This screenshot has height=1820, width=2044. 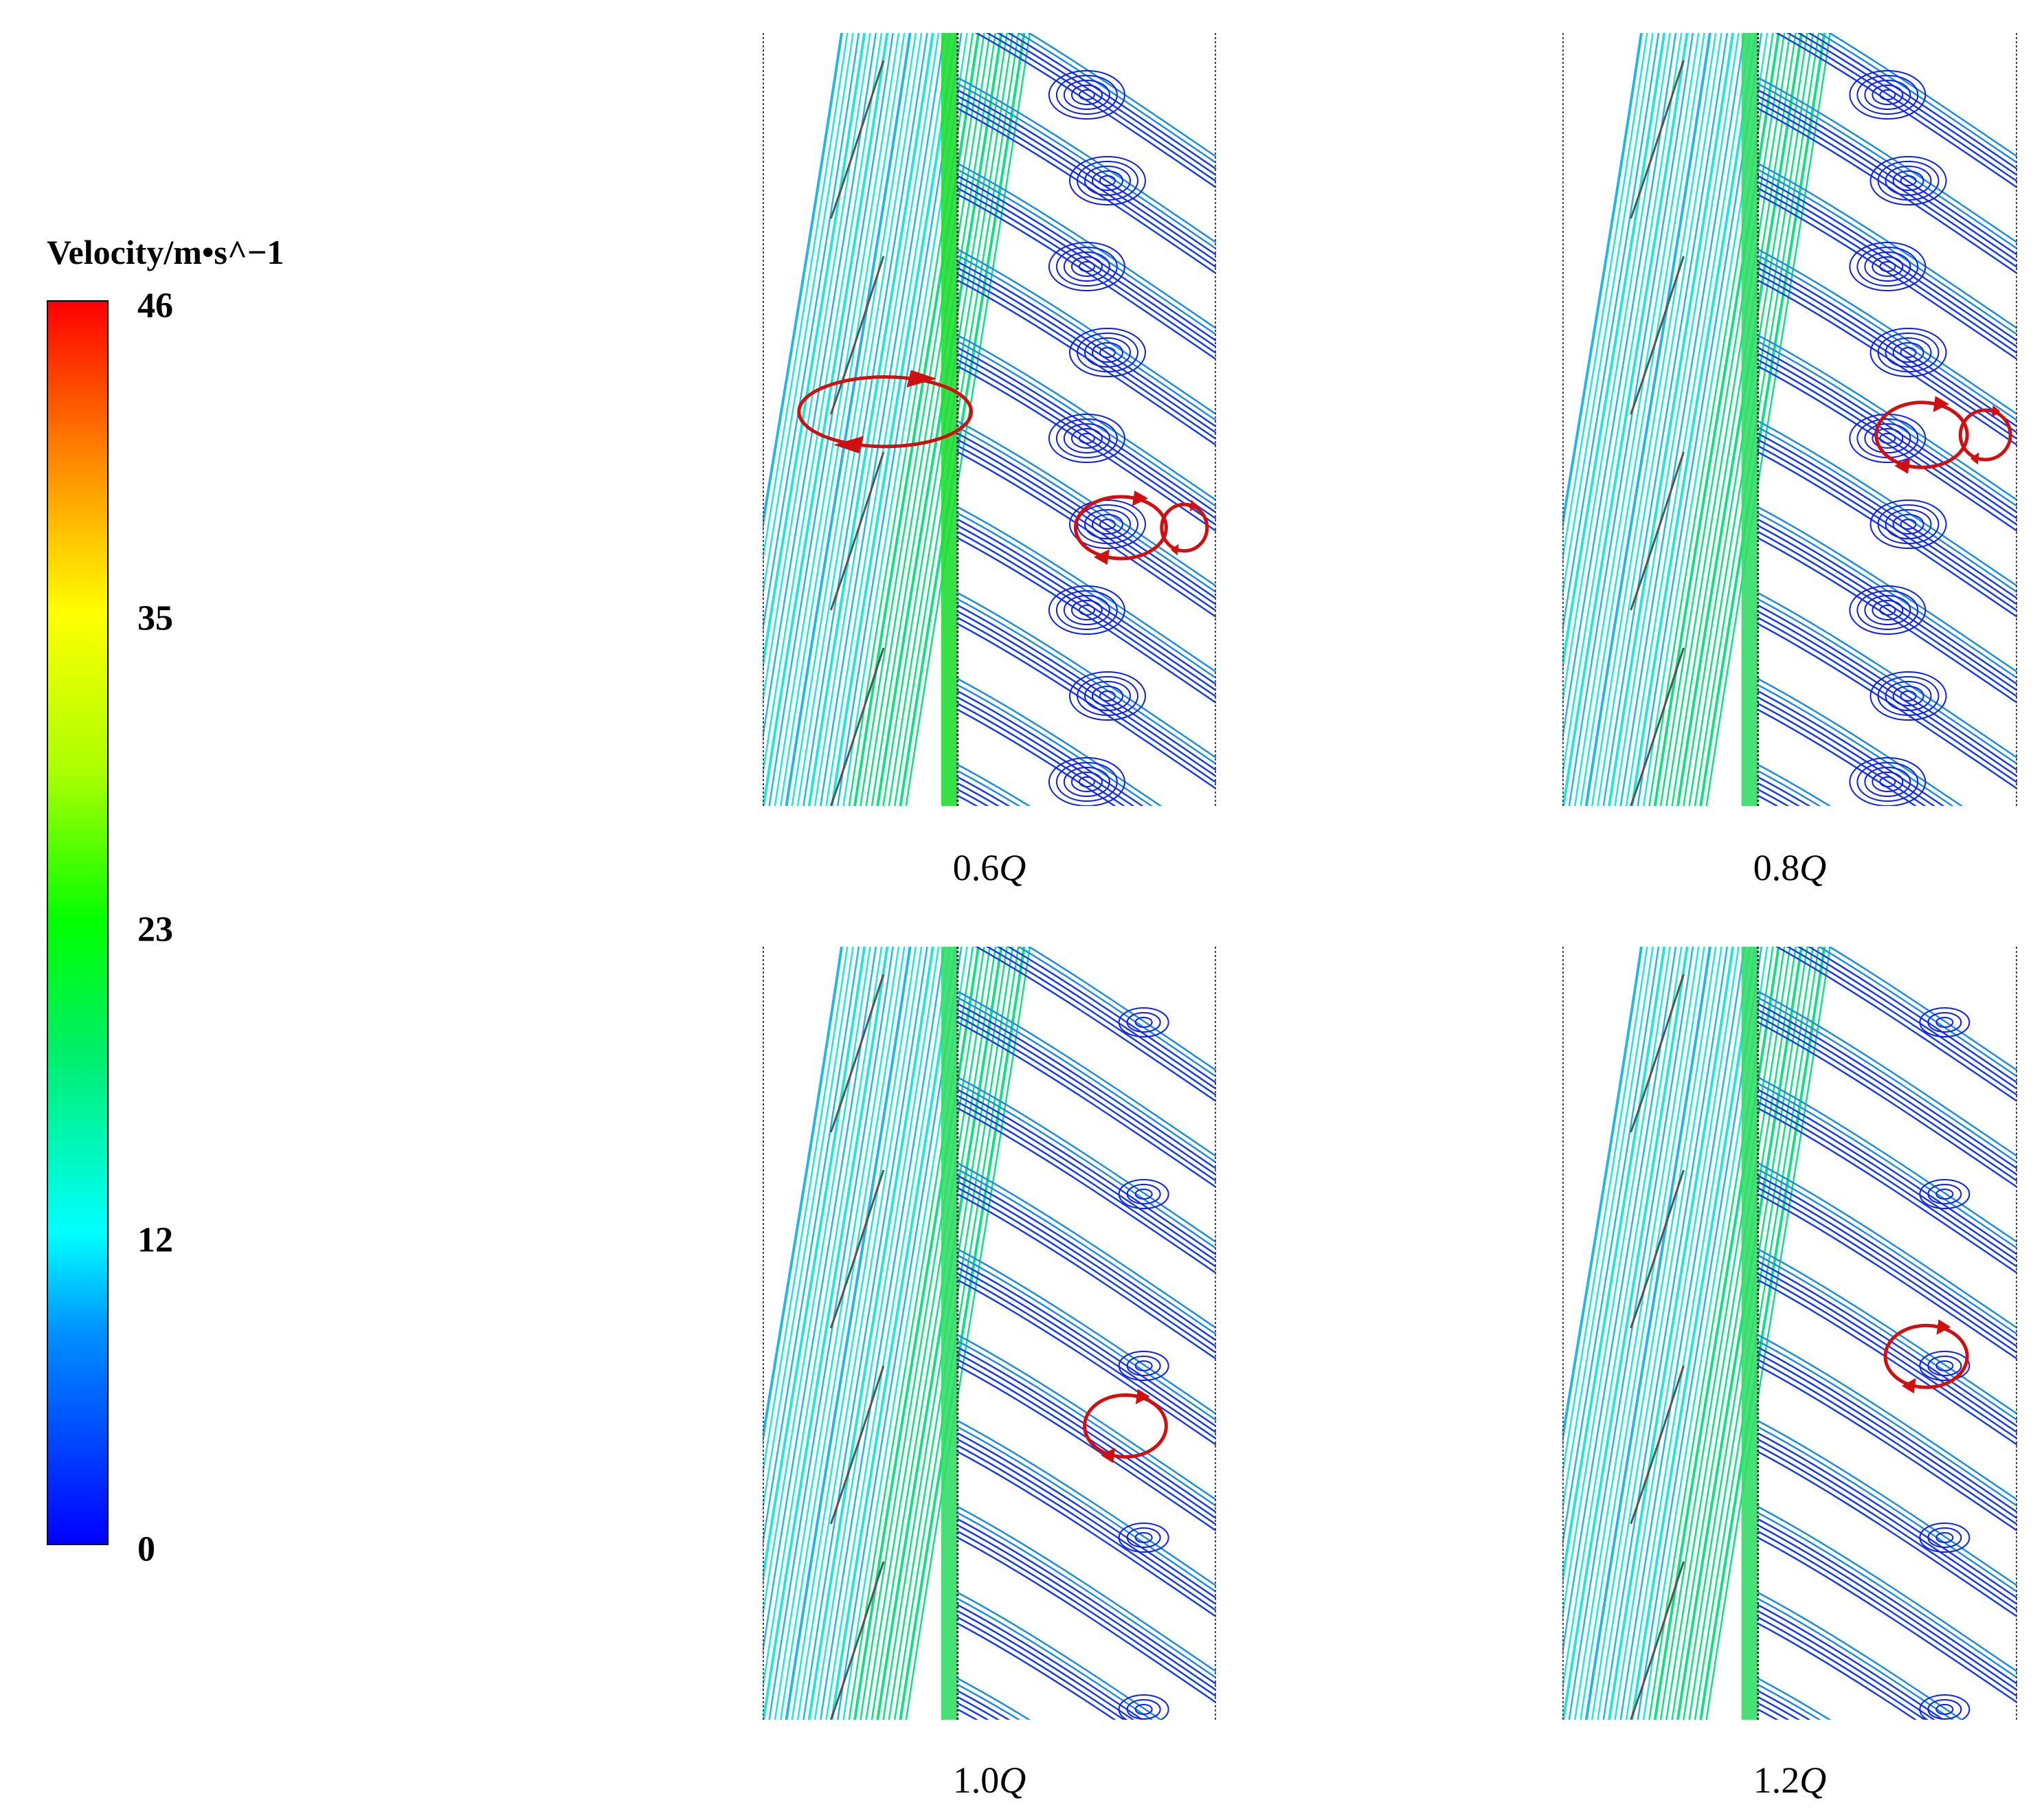 What do you see at coordinates (78, 922) in the screenshot?
I see `velocity-colorbar` at bounding box center [78, 922].